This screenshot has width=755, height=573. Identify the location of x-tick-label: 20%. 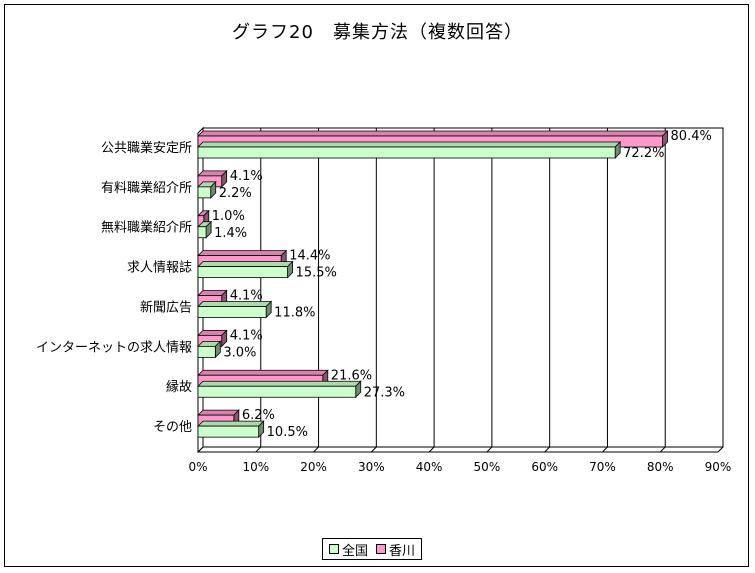
(313, 467).